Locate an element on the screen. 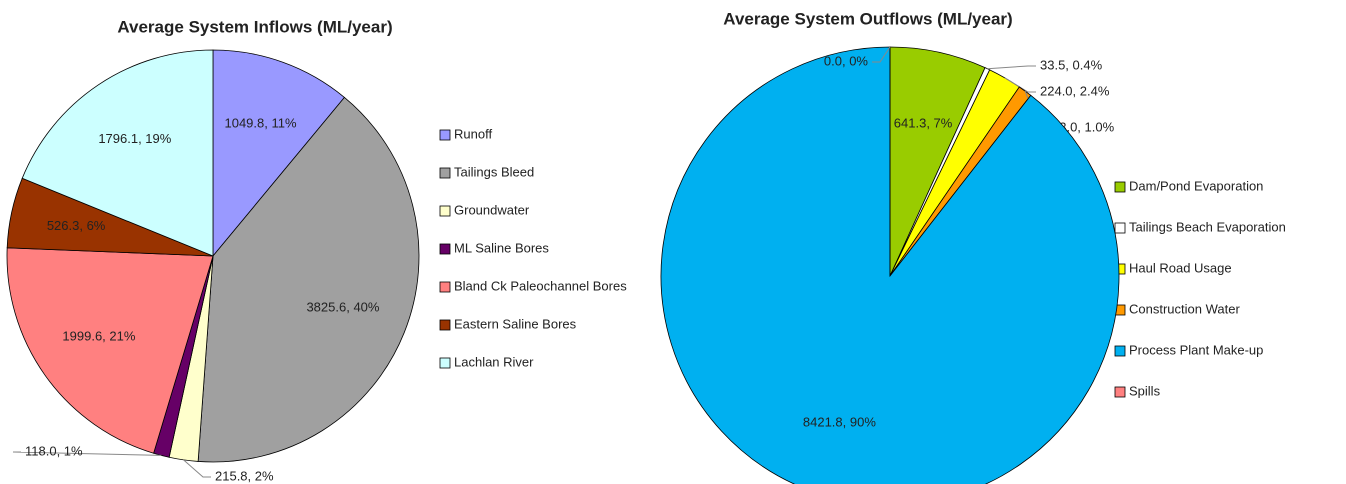 Image resolution: width=1346 pixels, height=484 pixels. chart-title: Average System Inflows (ML/year) is located at coordinates (254, 26).